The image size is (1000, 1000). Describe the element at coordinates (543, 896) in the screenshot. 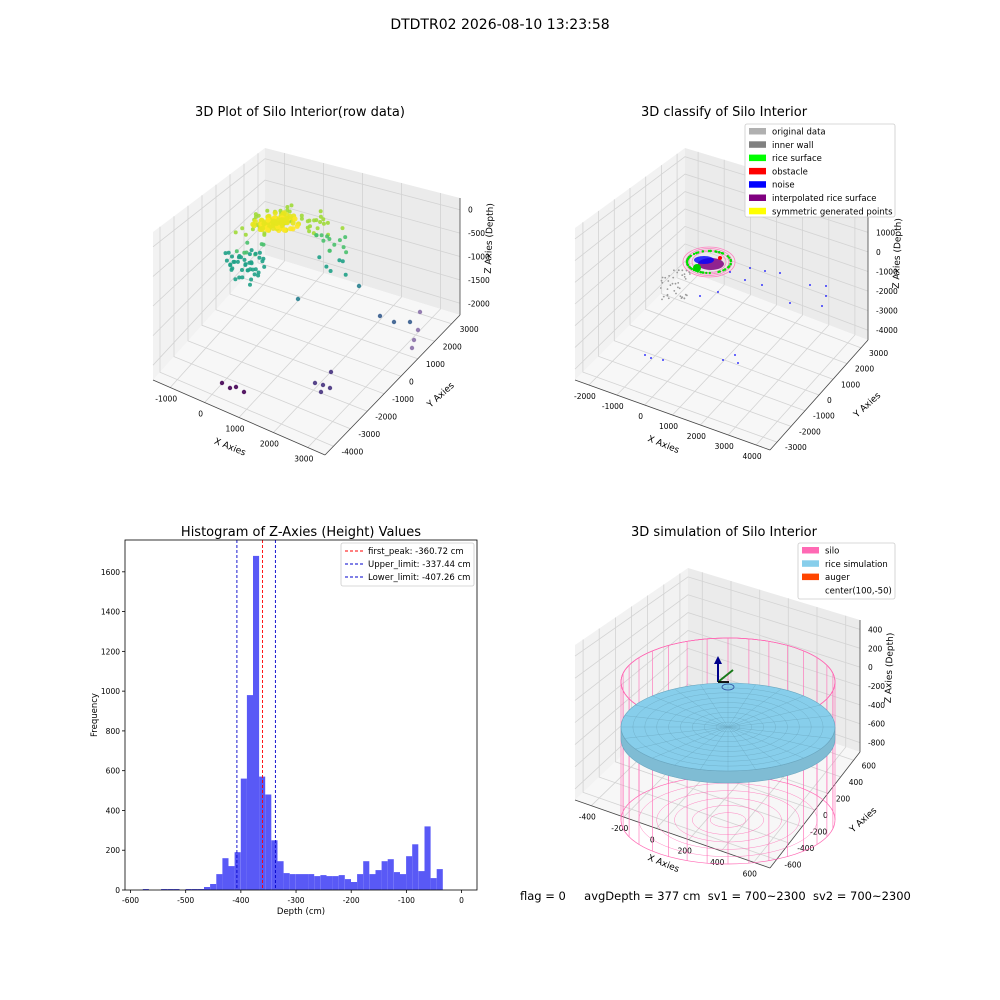

I see `flag-text: flag = 0` at that location.